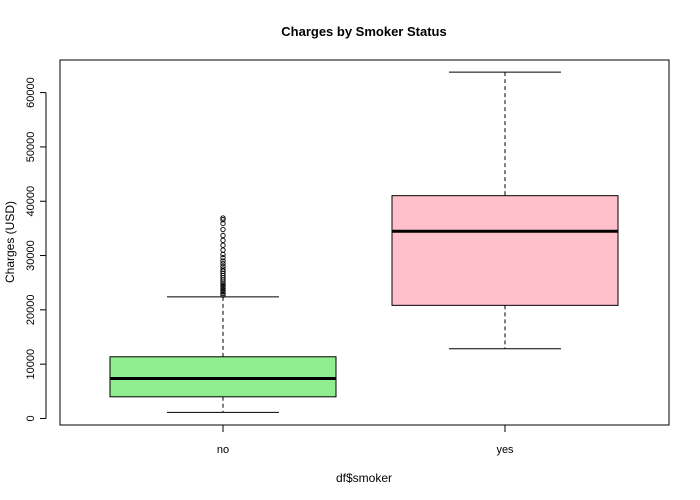  Describe the element at coordinates (505, 250) in the screenshot. I see `box-yes` at that location.